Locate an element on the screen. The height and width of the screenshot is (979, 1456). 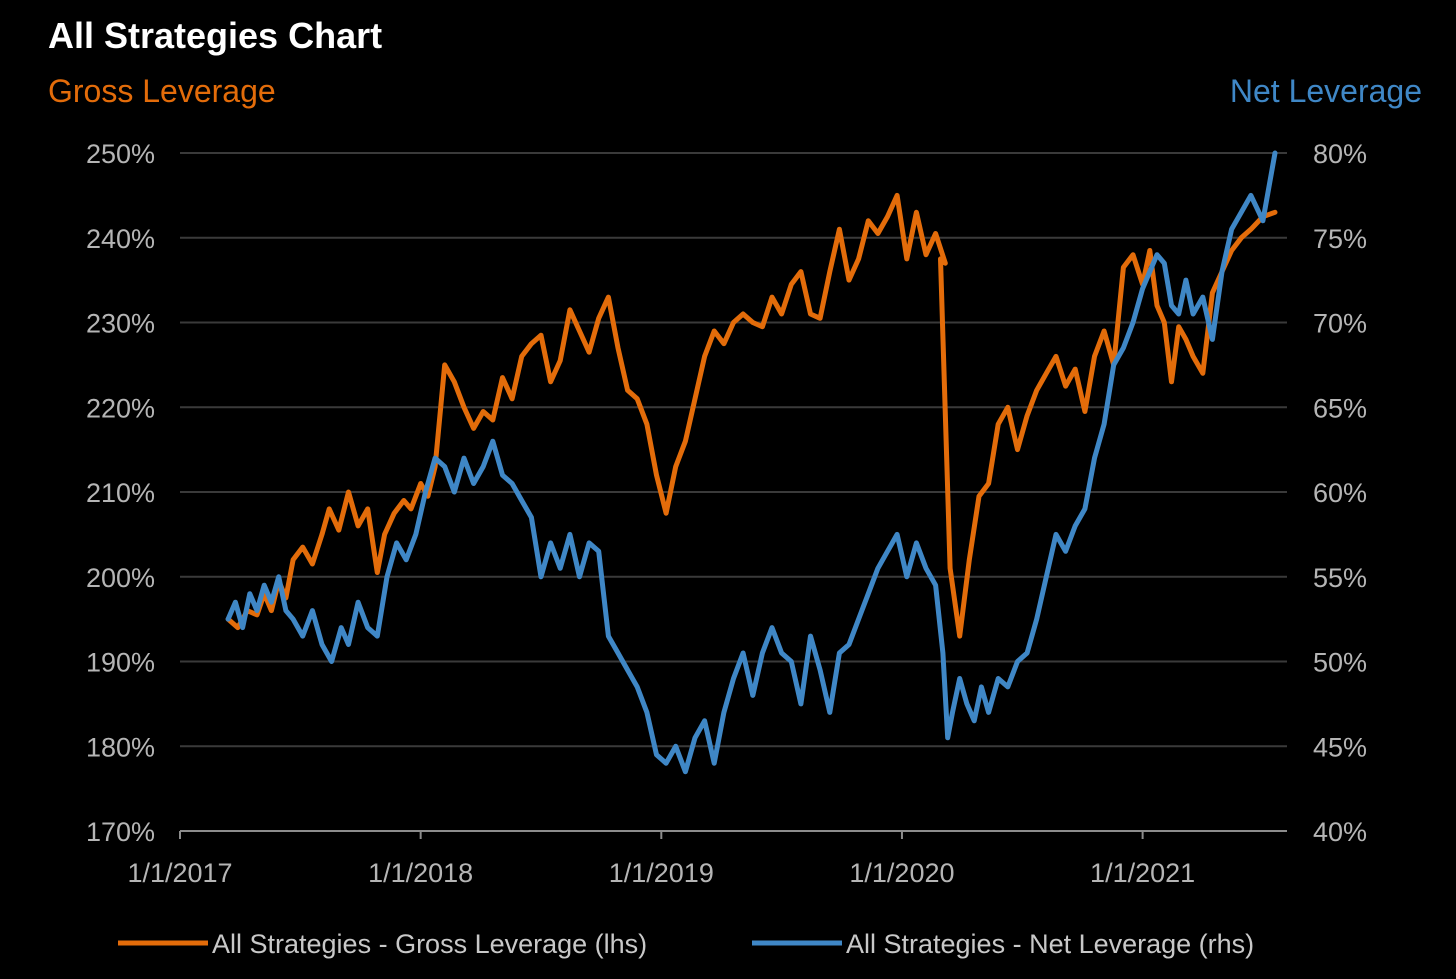
right-tick-label: 55% is located at coordinates (1340, 578).